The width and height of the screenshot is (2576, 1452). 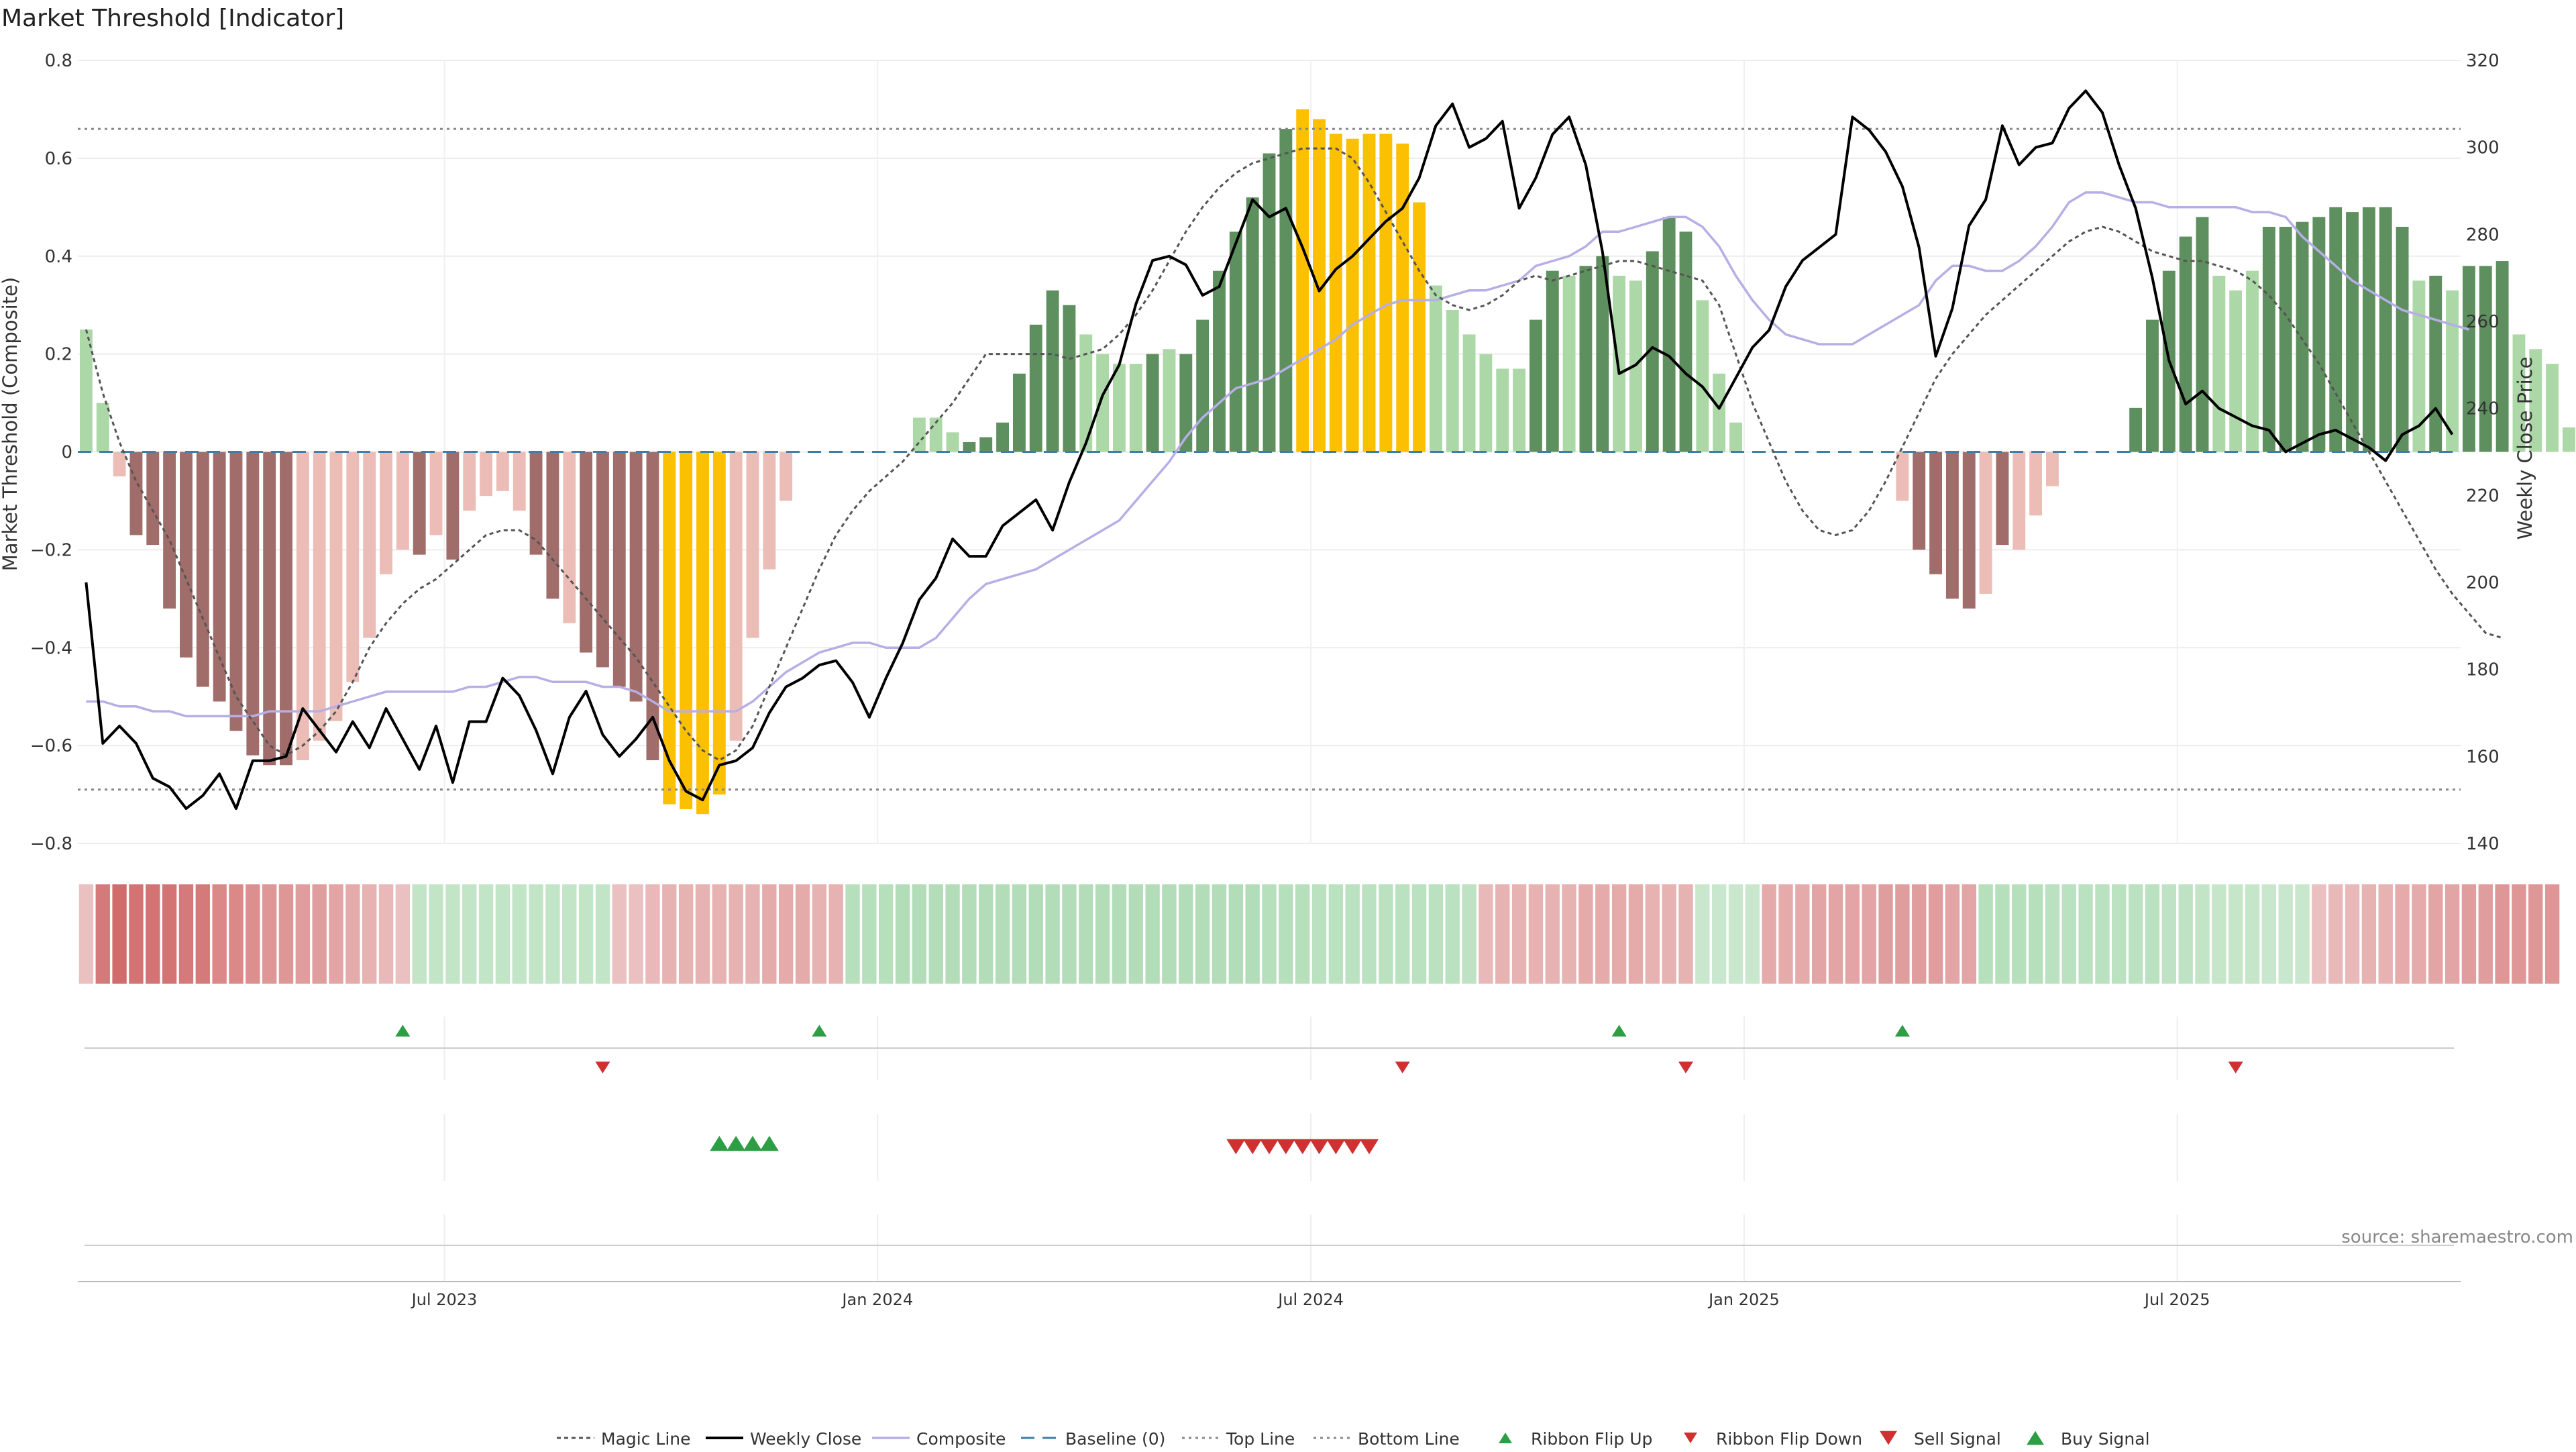 I want to click on legend-item: Composite, so click(x=939, y=1439).